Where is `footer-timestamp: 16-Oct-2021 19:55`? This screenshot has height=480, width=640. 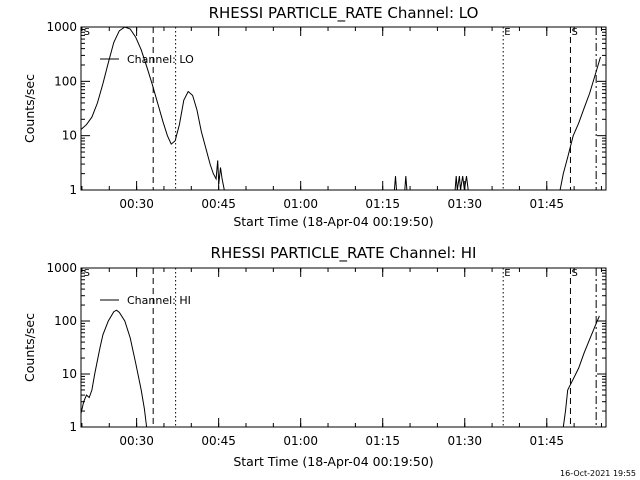
footer-timestamp: 16-Oct-2021 19:55 is located at coordinates (598, 473).